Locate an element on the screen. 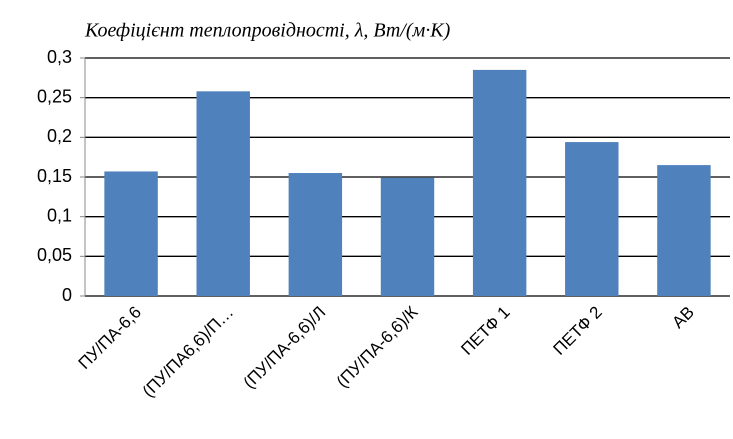 The width and height of the screenshot is (733, 439). y-tick-label: 0 is located at coordinates (67, 295).